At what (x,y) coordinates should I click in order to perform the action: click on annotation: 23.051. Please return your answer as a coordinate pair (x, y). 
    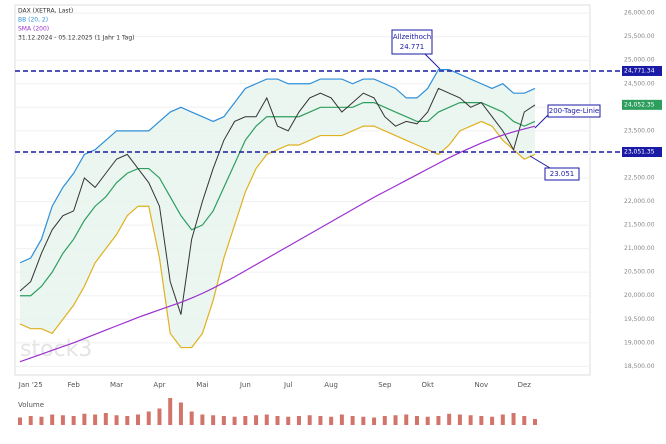
    Looking at the image, I should click on (562, 174).